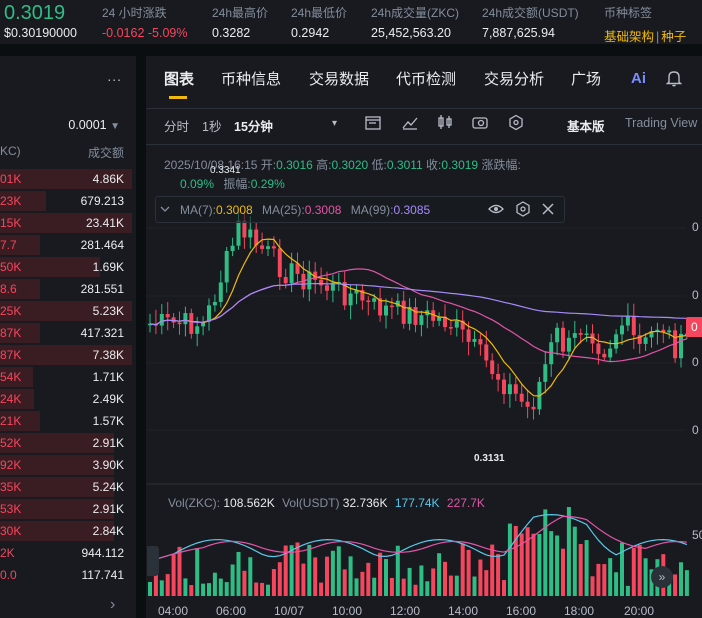 This screenshot has width=702, height=618. What do you see at coordinates (10, 151) in the screenshot?
I see `col-price-header: KC)` at bounding box center [10, 151].